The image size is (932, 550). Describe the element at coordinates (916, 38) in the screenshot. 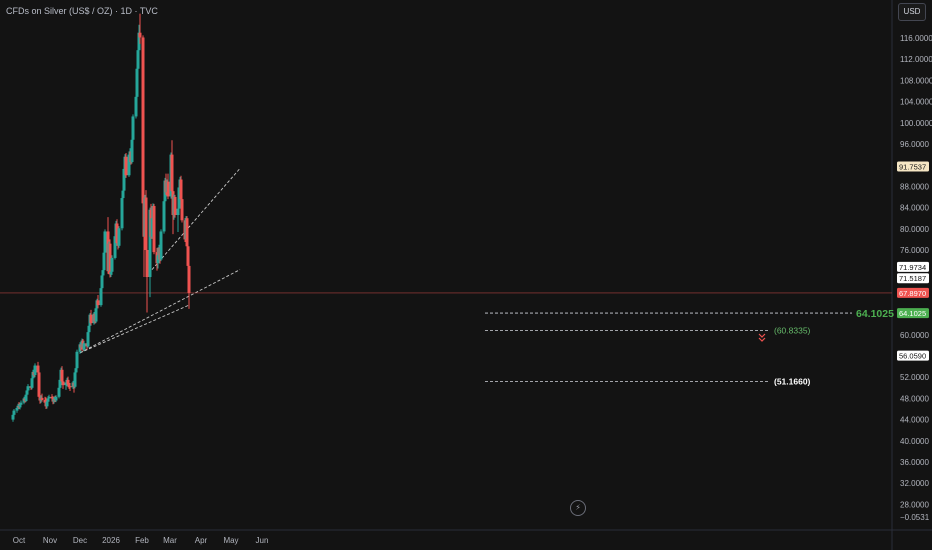

I see `y-tick-label: 116.0000` at that location.